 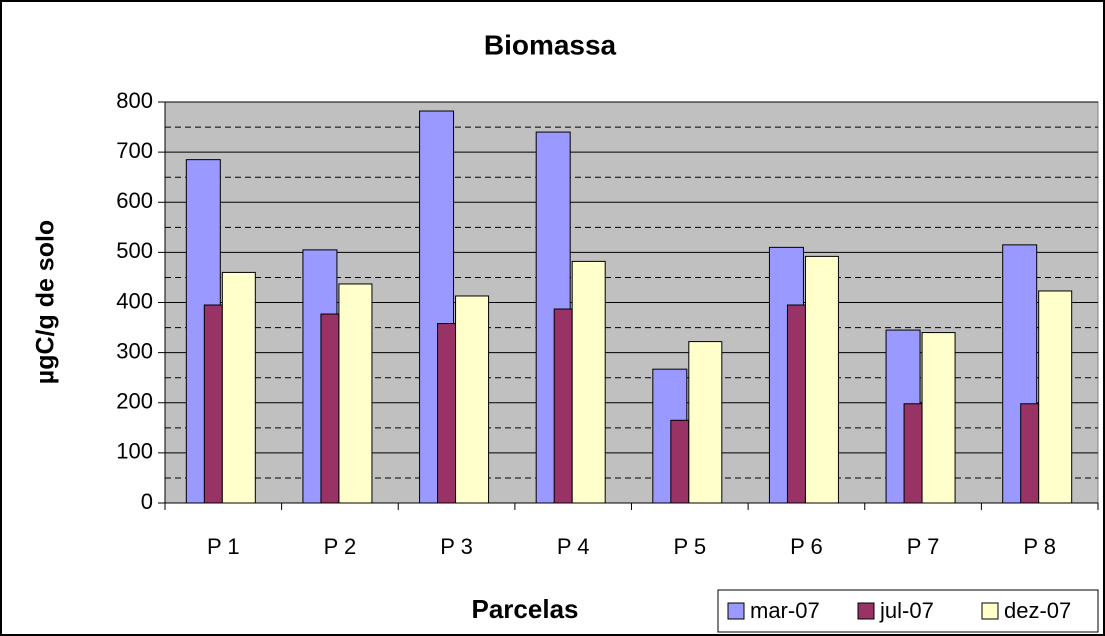 What do you see at coordinates (1039, 546) in the screenshot?
I see `x-tick-label: P 8` at bounding box center [1039, 546].